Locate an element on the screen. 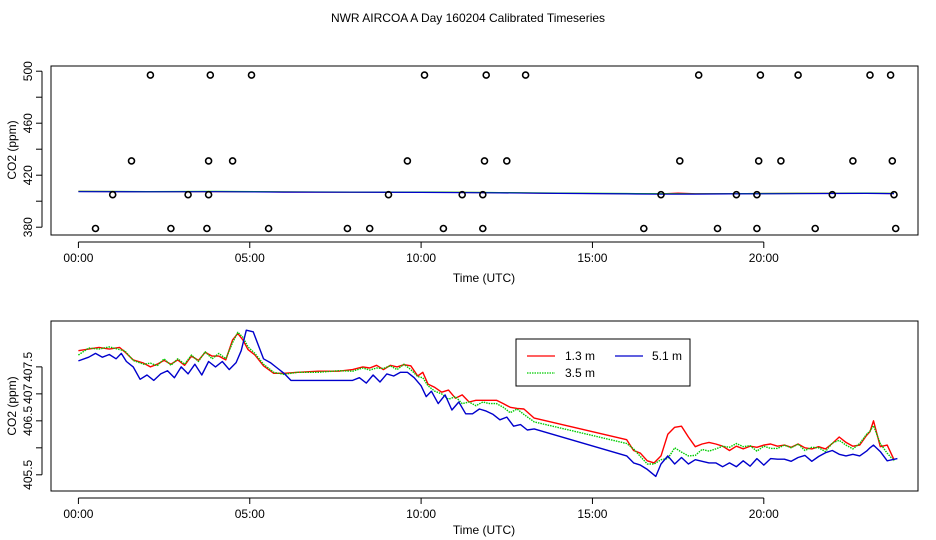 This screenshot has width=936, height=540. top-x-tick-label: 10:00 is located at coordinates (421, 258).